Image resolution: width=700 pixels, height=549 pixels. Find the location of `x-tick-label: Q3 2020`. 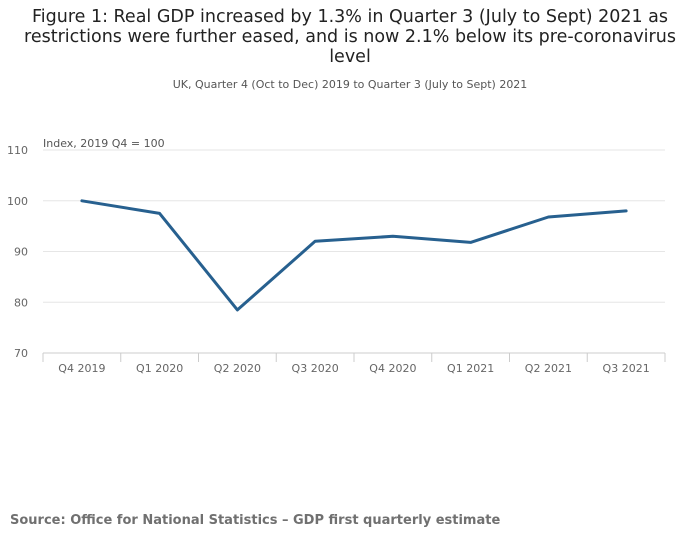

x-tick-label: Q3 2020 is located at coordinates (315, 368).